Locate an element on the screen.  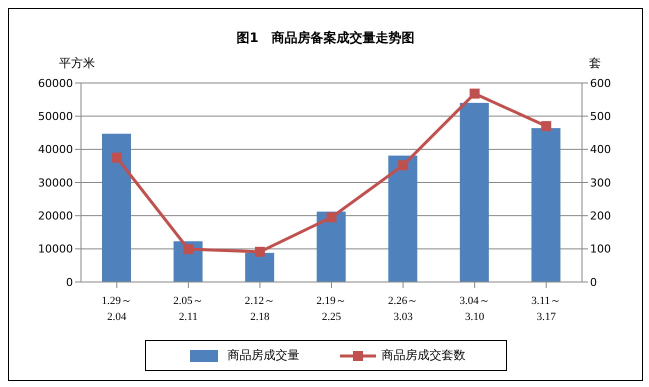
legend-label: 商品房成交量 is located at coordinates (263, 355).